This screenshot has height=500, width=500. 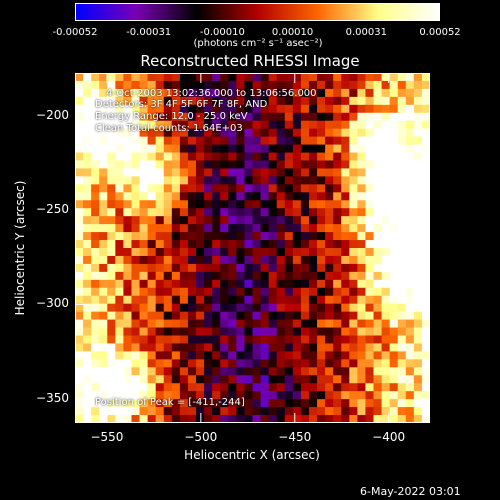 What do you see at coordinates (181, 104) in the screenshot?
I see `detectors-annotation: Detectors: 3F 4F 5F 6F 7F 8F, AND` at bounding box center [181, 104].